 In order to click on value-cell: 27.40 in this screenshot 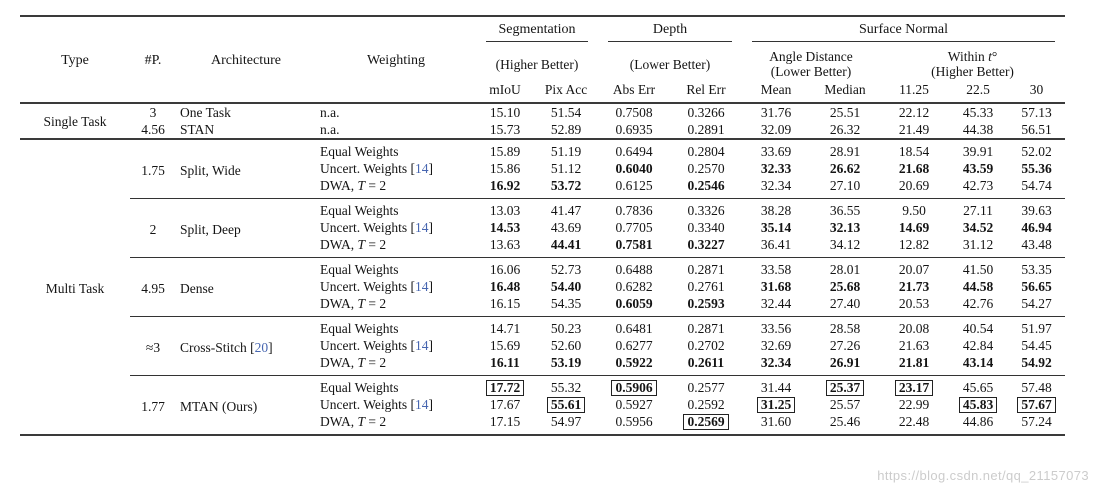, I will do `click(845, 306)`.